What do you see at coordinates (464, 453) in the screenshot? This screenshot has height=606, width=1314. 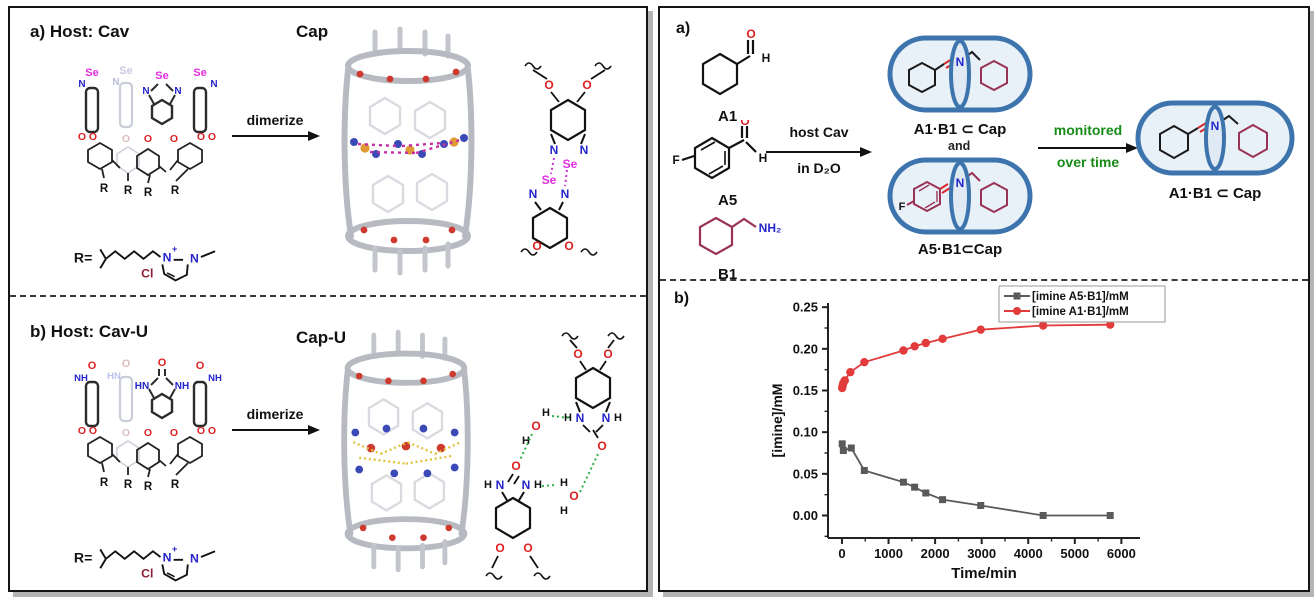 I see `capsule-right-strut` at bounding box center [464, 453].